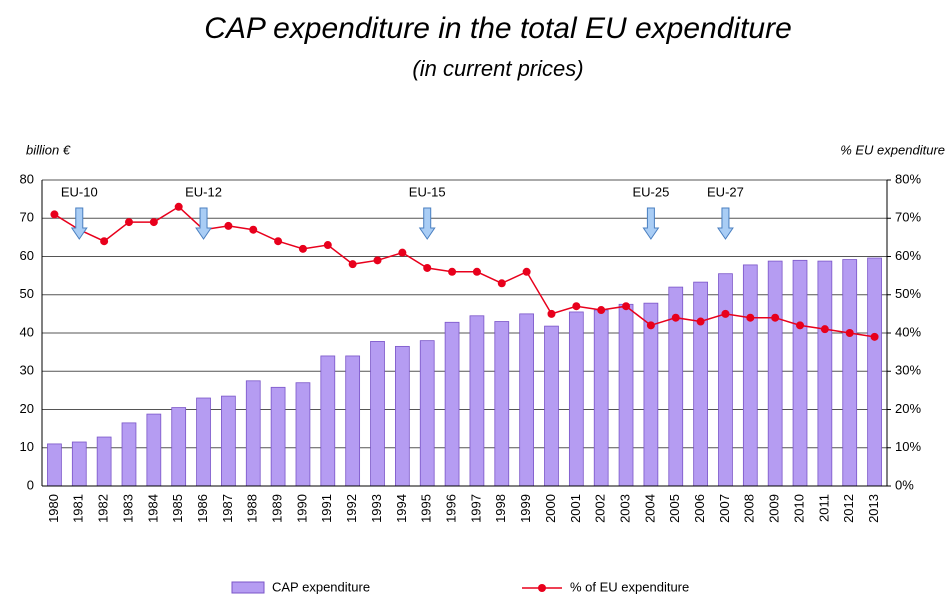  Describe the element at coordinates (53, 508) in the screenshot. I see `x-tick-label: 1980` at that location.